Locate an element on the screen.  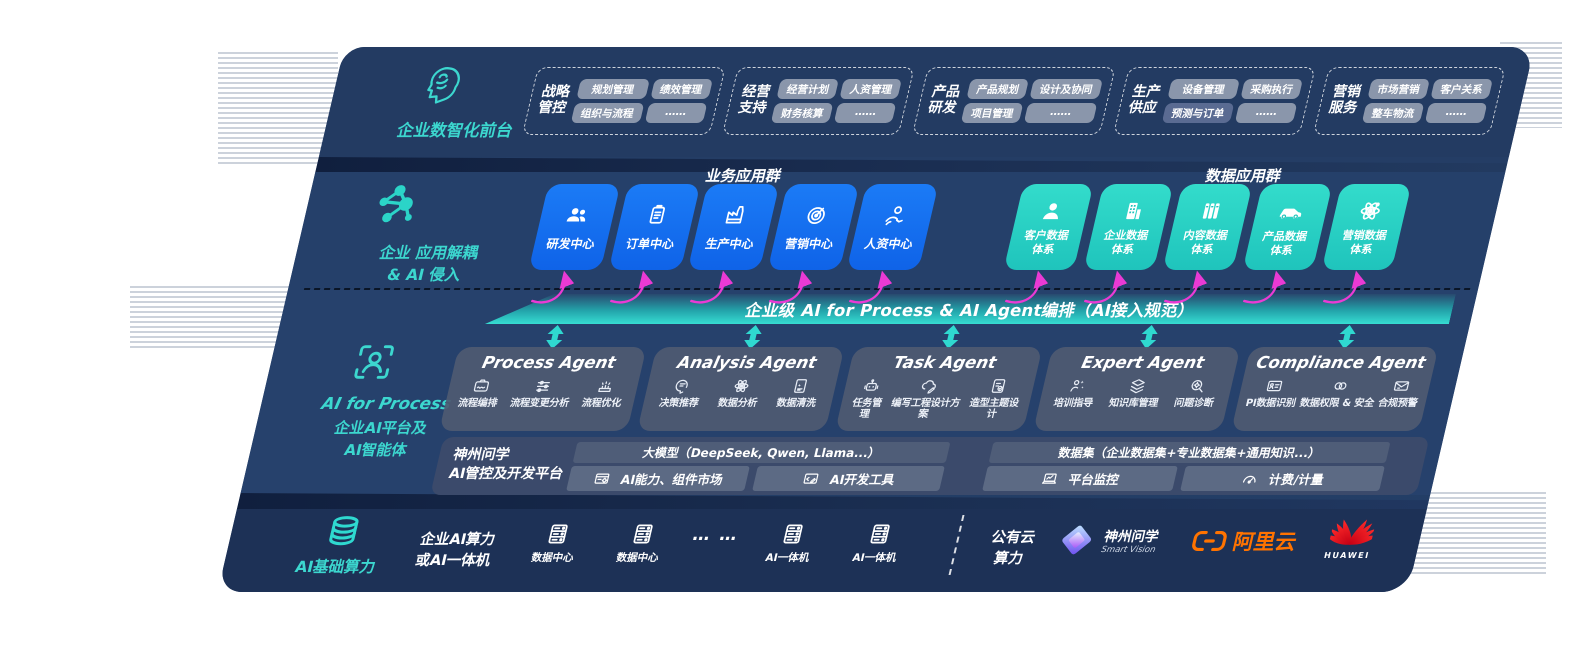
enterprise-building-icon is located at coordinates (1133, 211).